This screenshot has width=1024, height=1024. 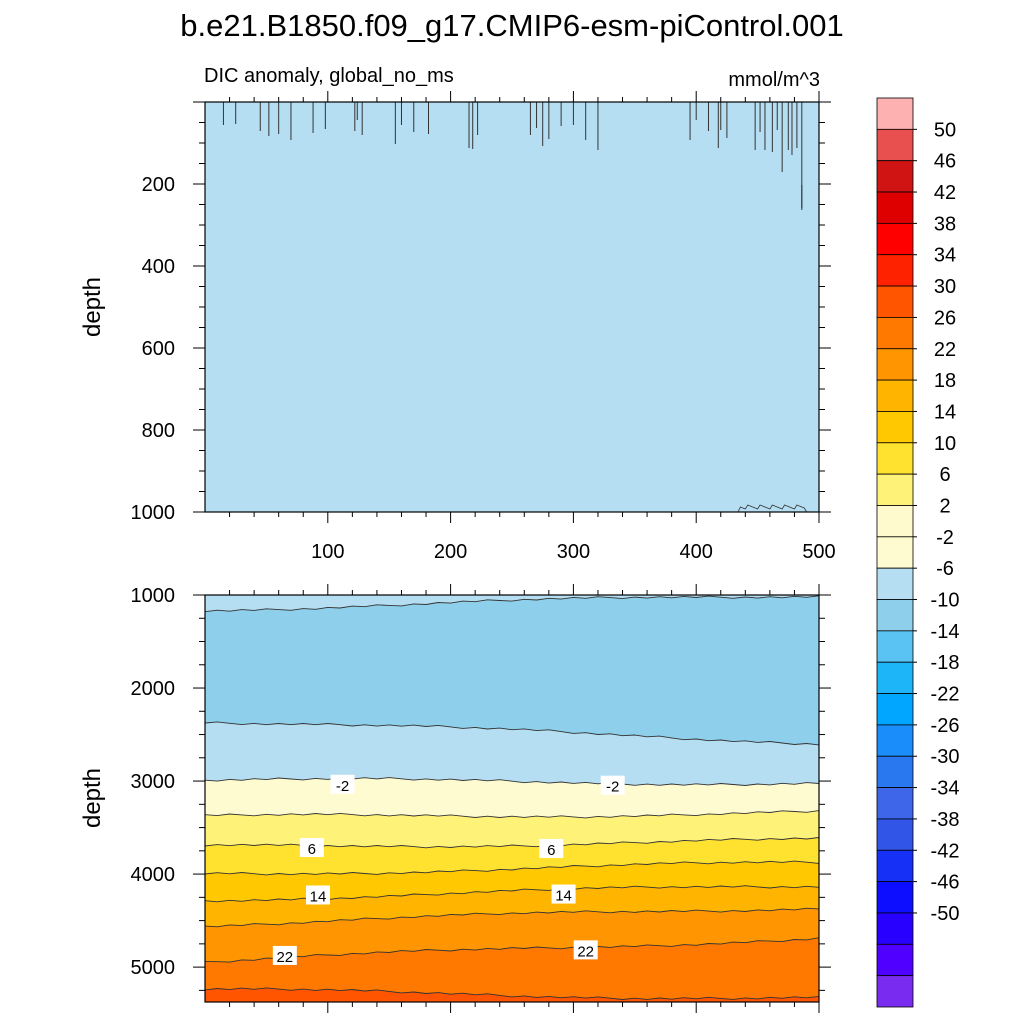 I want to click on colorbar-label: 22, so click(x=945, y=350).